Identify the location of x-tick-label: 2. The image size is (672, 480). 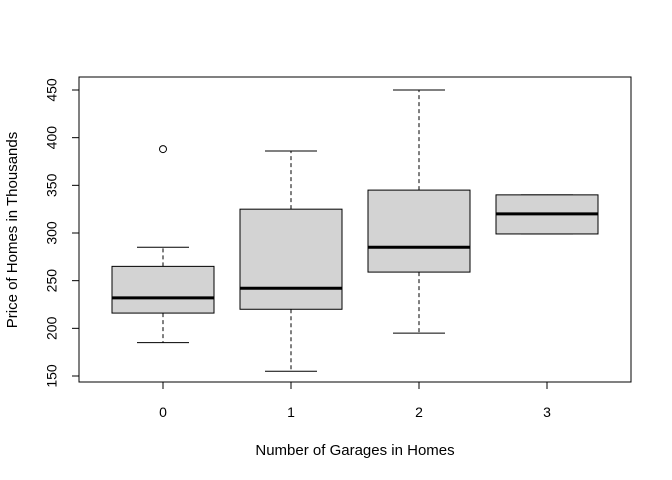
(419, 412).